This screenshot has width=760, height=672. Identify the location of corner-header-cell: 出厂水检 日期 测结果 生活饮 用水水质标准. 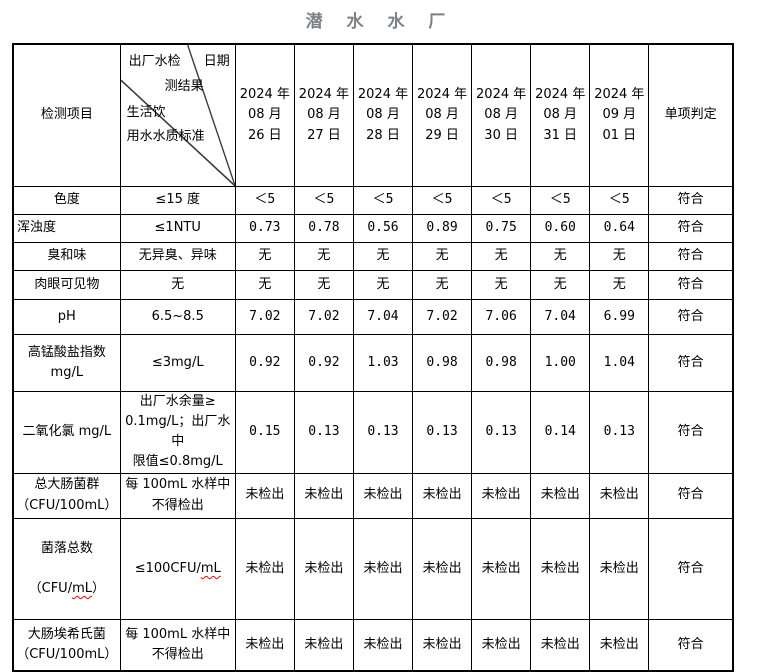
(177, 115).